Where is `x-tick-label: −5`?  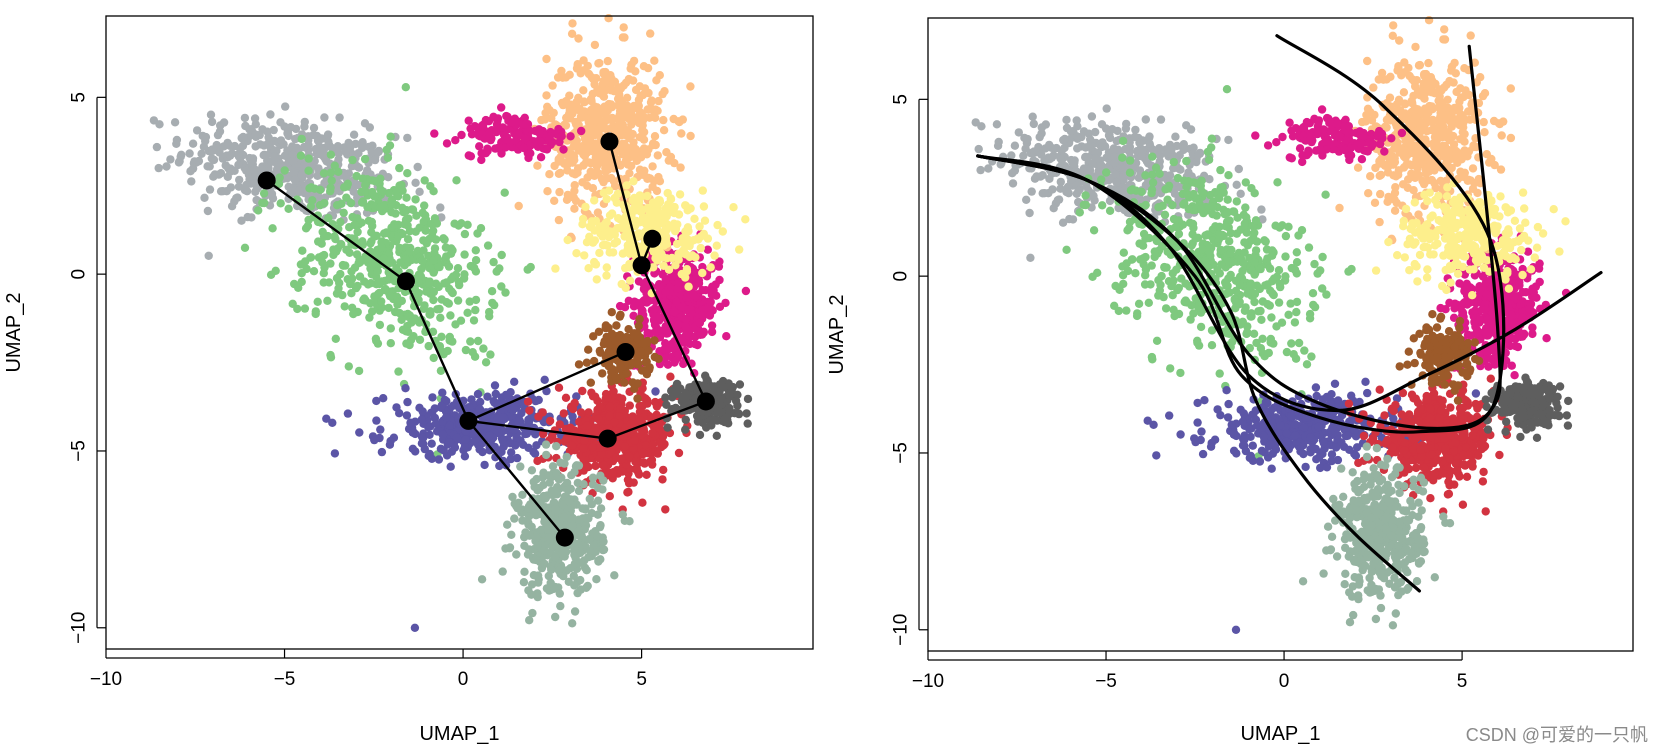
x-tick-label: −5 is located at coordinates (285, 679).